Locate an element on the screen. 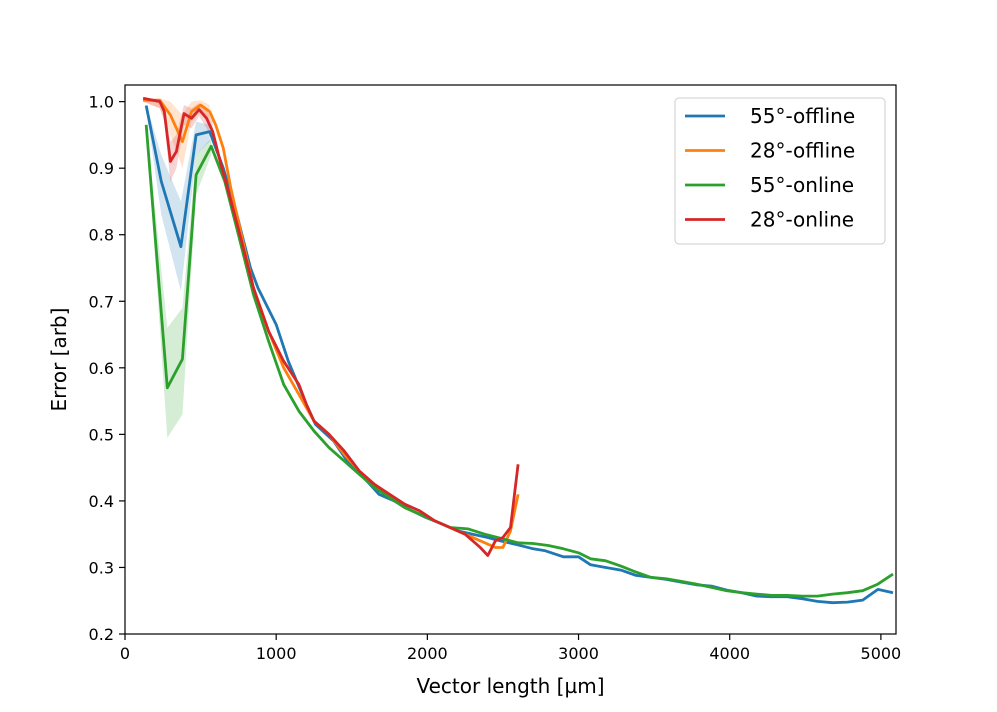  x-axis-label: Vector length [µm] is located at coordinates (510, 686).